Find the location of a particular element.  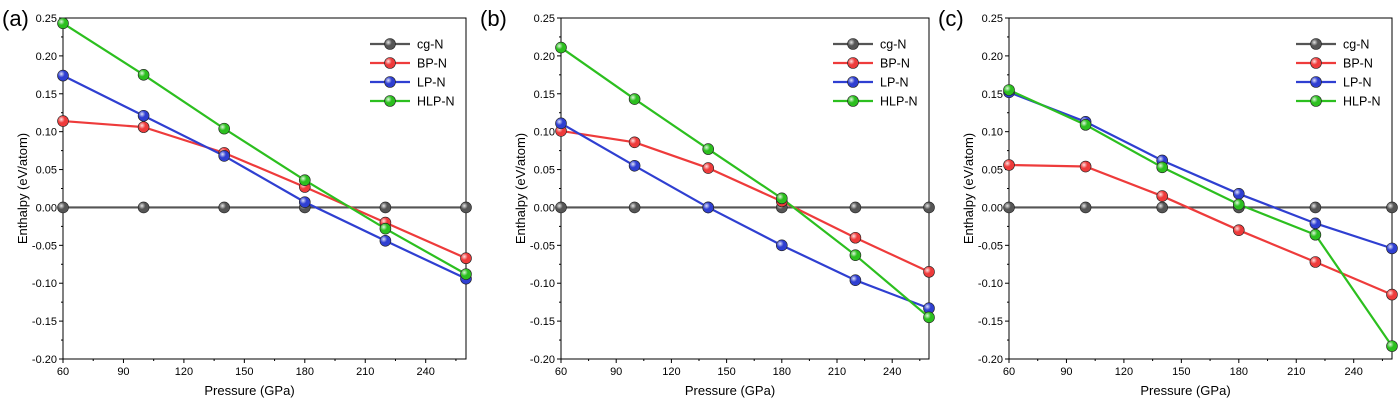

x-tick-label: 180 is located at coordinates (782, 372).